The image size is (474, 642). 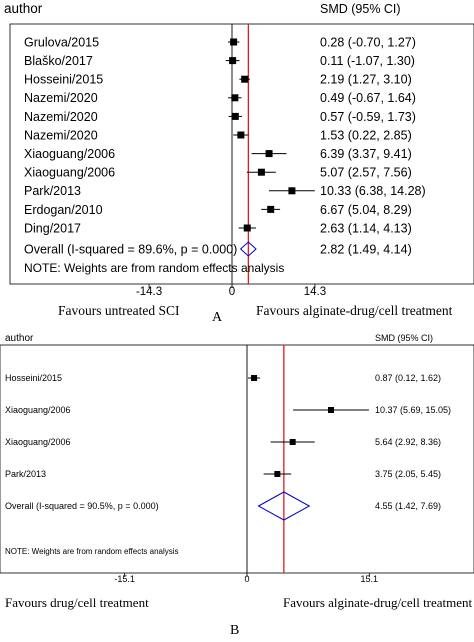 What do you see at coordinates (149, 292) in the screenshot?
I see `p1-x-tick-label: -14.3` at bounding box center [149, 292].